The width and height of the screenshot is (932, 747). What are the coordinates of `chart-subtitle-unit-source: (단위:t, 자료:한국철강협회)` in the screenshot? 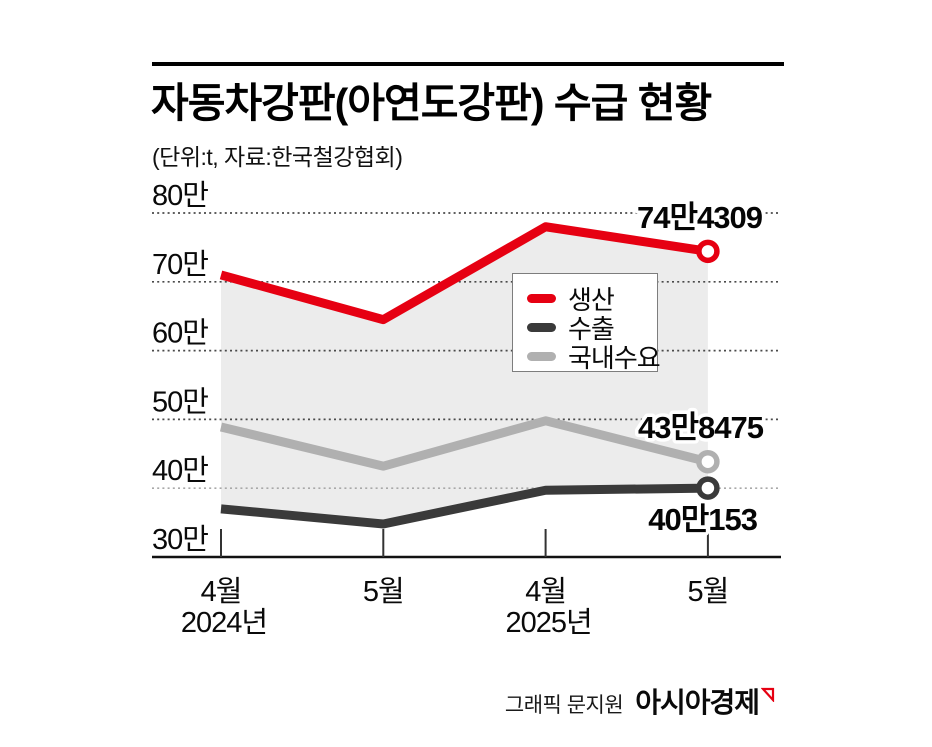 It's located at (277, 157).